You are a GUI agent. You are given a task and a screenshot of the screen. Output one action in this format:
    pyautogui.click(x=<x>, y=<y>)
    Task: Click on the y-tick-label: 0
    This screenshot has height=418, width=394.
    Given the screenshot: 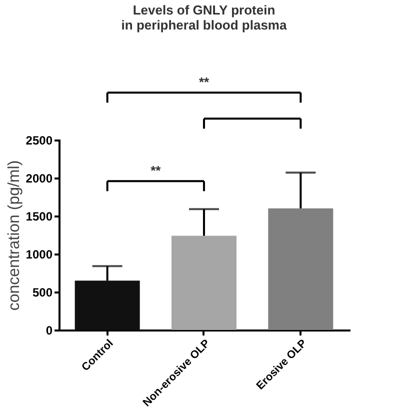 What is the action you would take?
    pyautogui.click(x=49, y=331)
    